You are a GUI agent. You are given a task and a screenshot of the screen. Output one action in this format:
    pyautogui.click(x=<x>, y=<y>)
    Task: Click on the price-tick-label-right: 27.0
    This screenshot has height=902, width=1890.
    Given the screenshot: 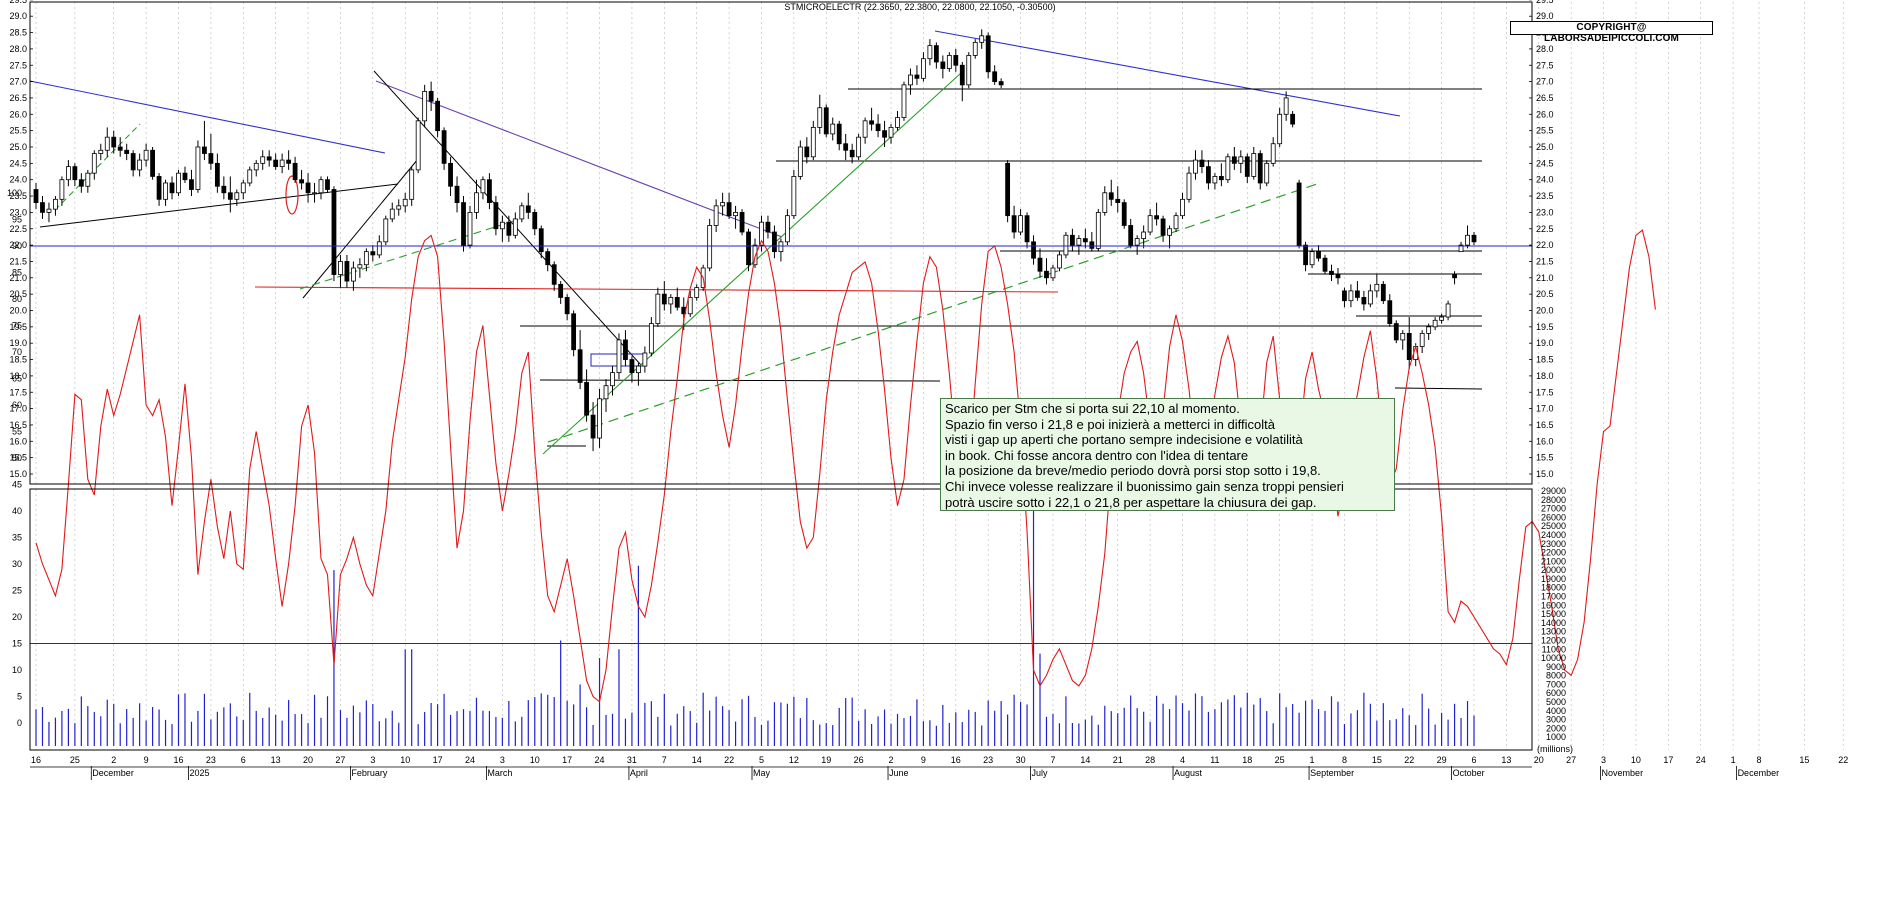 What is the action you would take?
    pyautogui.click(x=1545, y=82)
    